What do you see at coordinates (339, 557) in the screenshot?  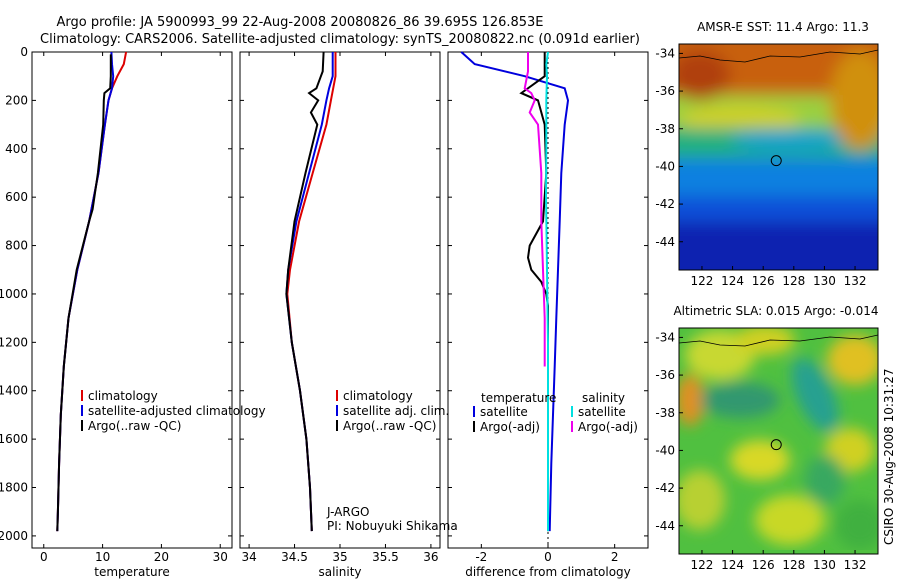 I see `salinity-x-tick-label: 35` at bounding box center [339, 557].